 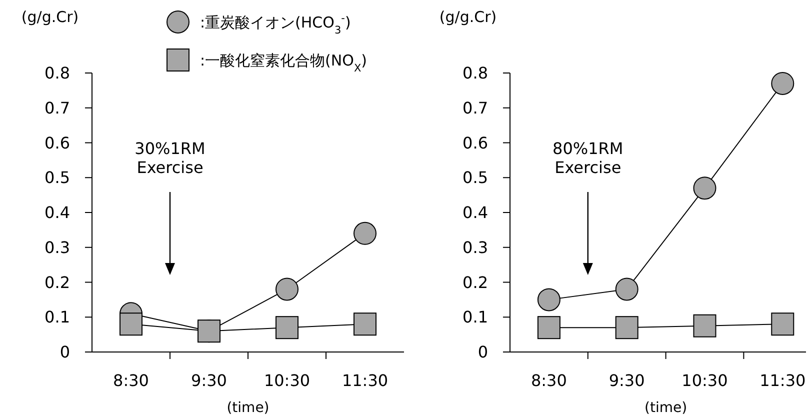 I want to click on annotation: 80%1RM Exercise, so click(x=588, y=158).